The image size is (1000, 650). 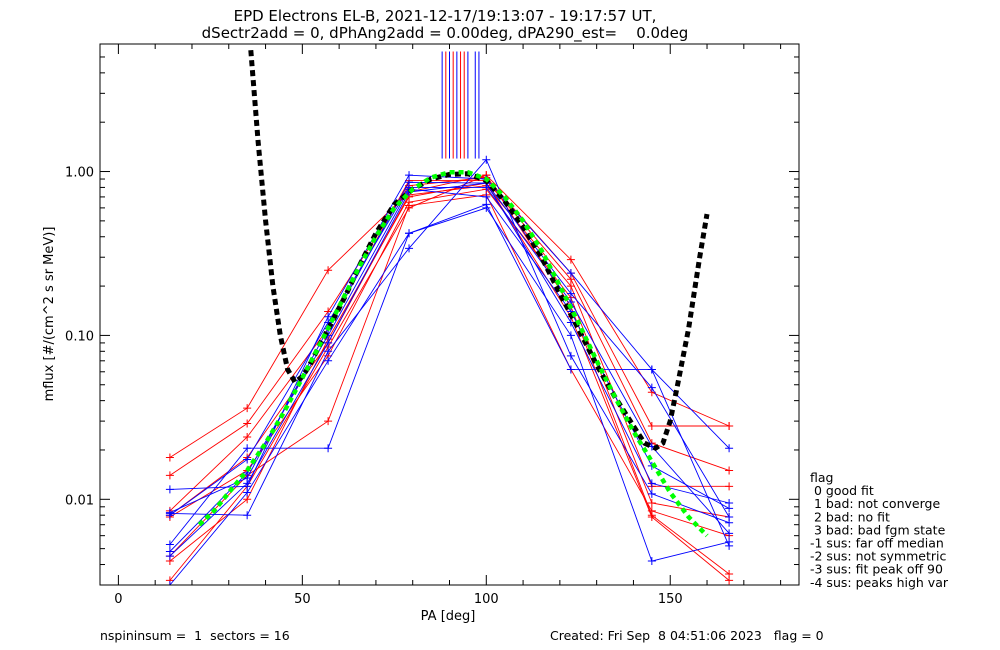 I want to click on legend-item-7: -3 sus: fit peak off 90, so click(x=876, y=569).